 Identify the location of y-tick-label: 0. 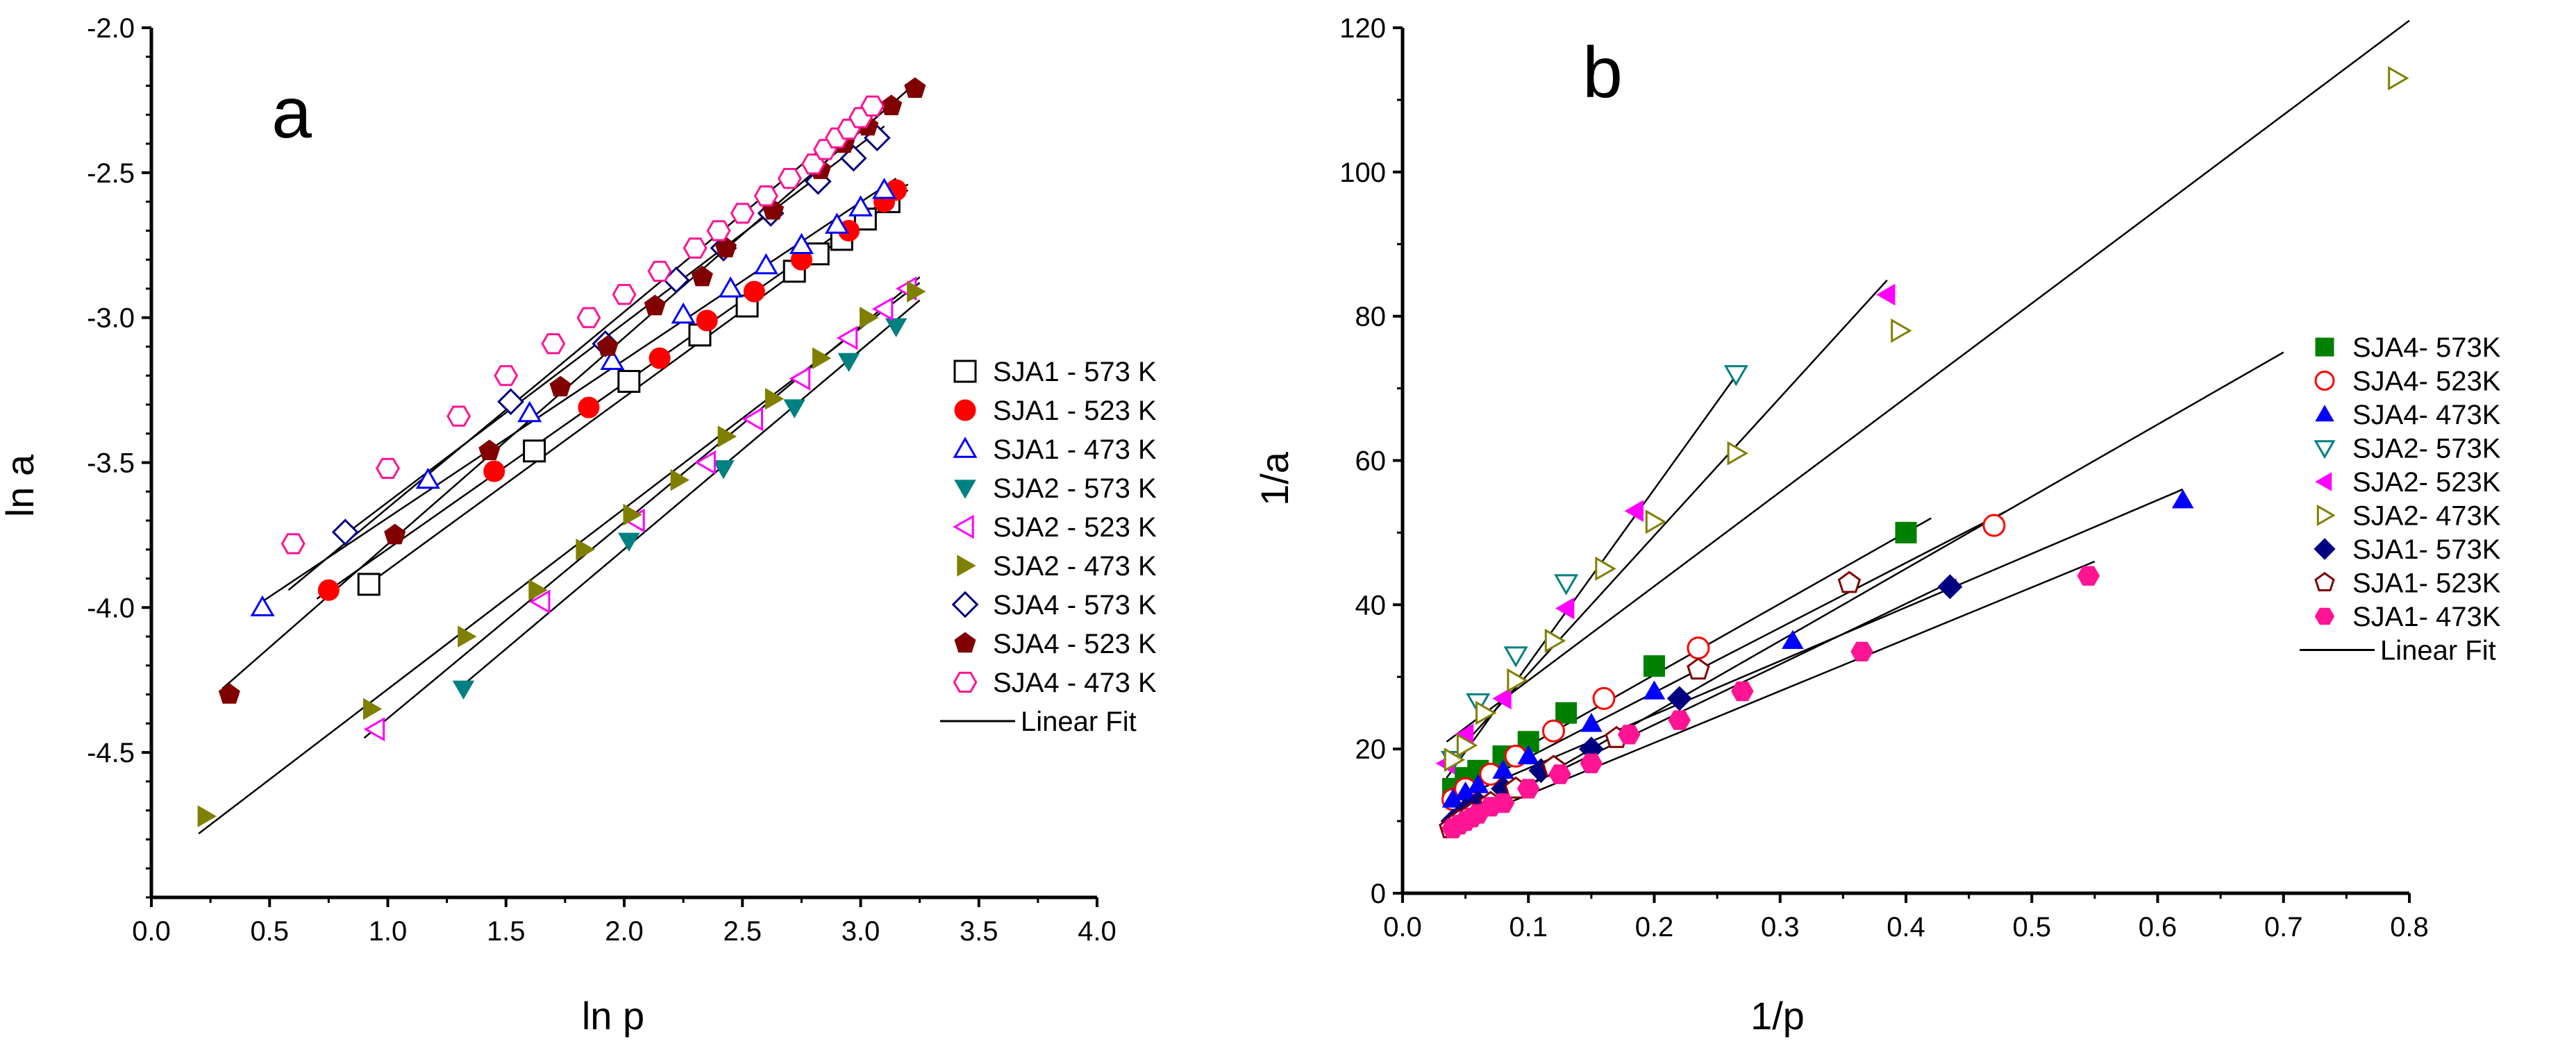
(1378, 894).